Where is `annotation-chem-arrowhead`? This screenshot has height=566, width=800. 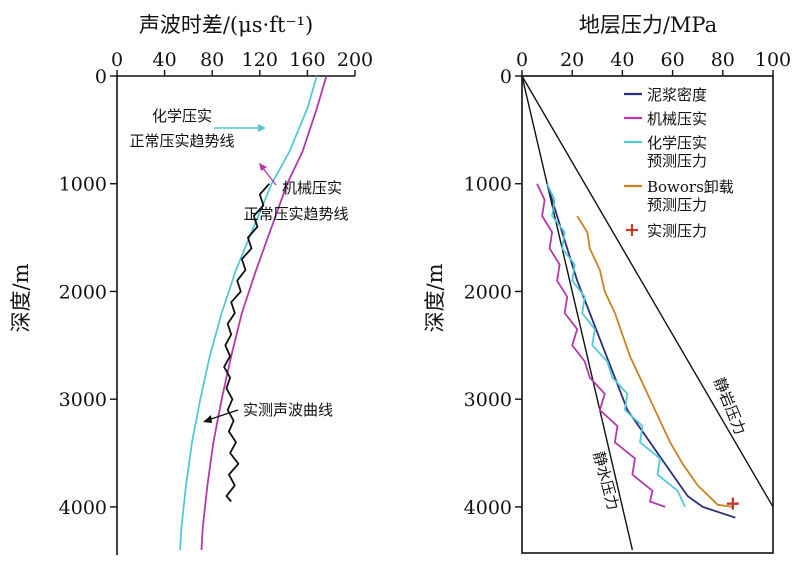
annotation-chem-arrowhead is located at coordinates (262, 128).